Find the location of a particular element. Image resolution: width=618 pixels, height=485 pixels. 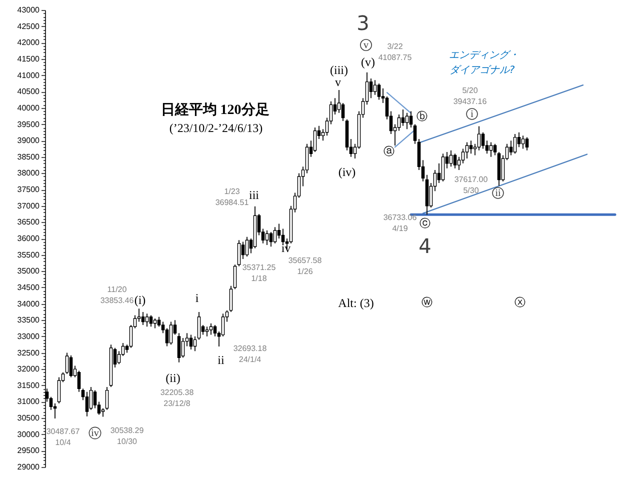

text: (’23/10/2-’24/6/13) is located at coordinates (216, 128).